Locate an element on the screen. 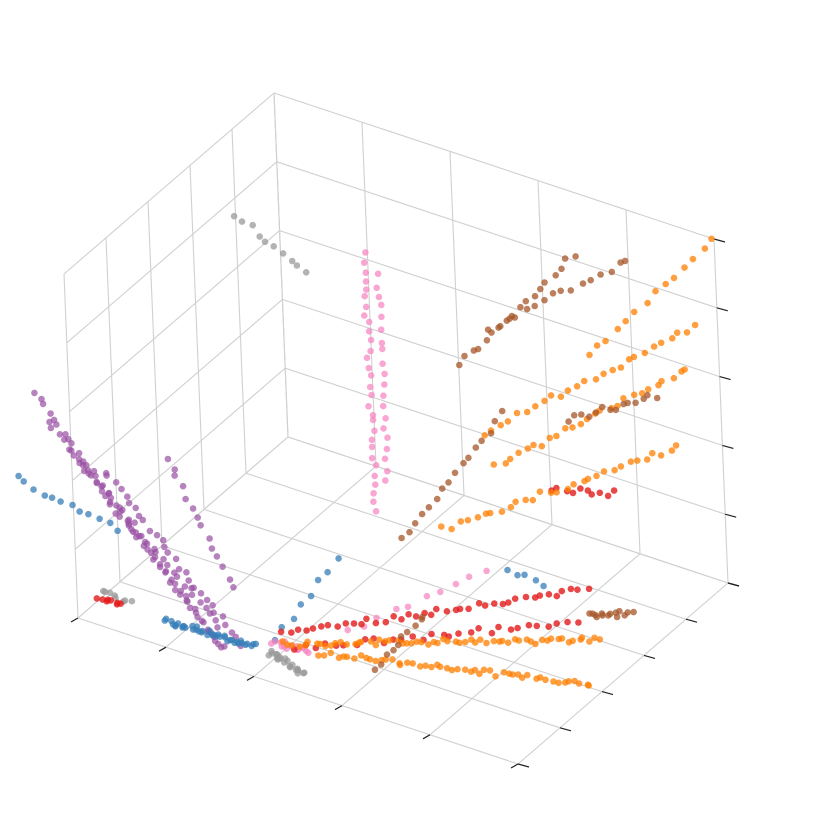  x-axis-tick is located at coordinates (338, 708).